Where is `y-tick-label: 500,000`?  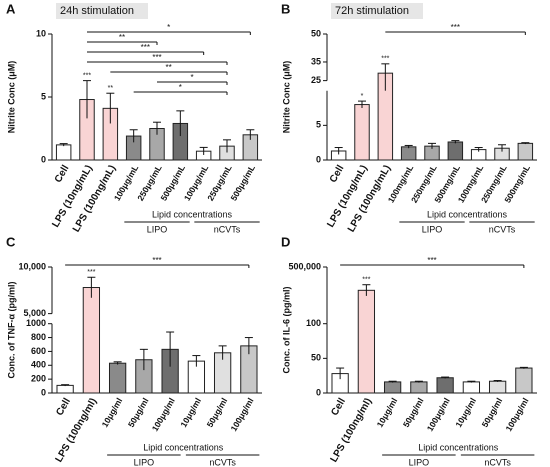 y-tick-label: 500,000 is located at coordinates (304, 266).